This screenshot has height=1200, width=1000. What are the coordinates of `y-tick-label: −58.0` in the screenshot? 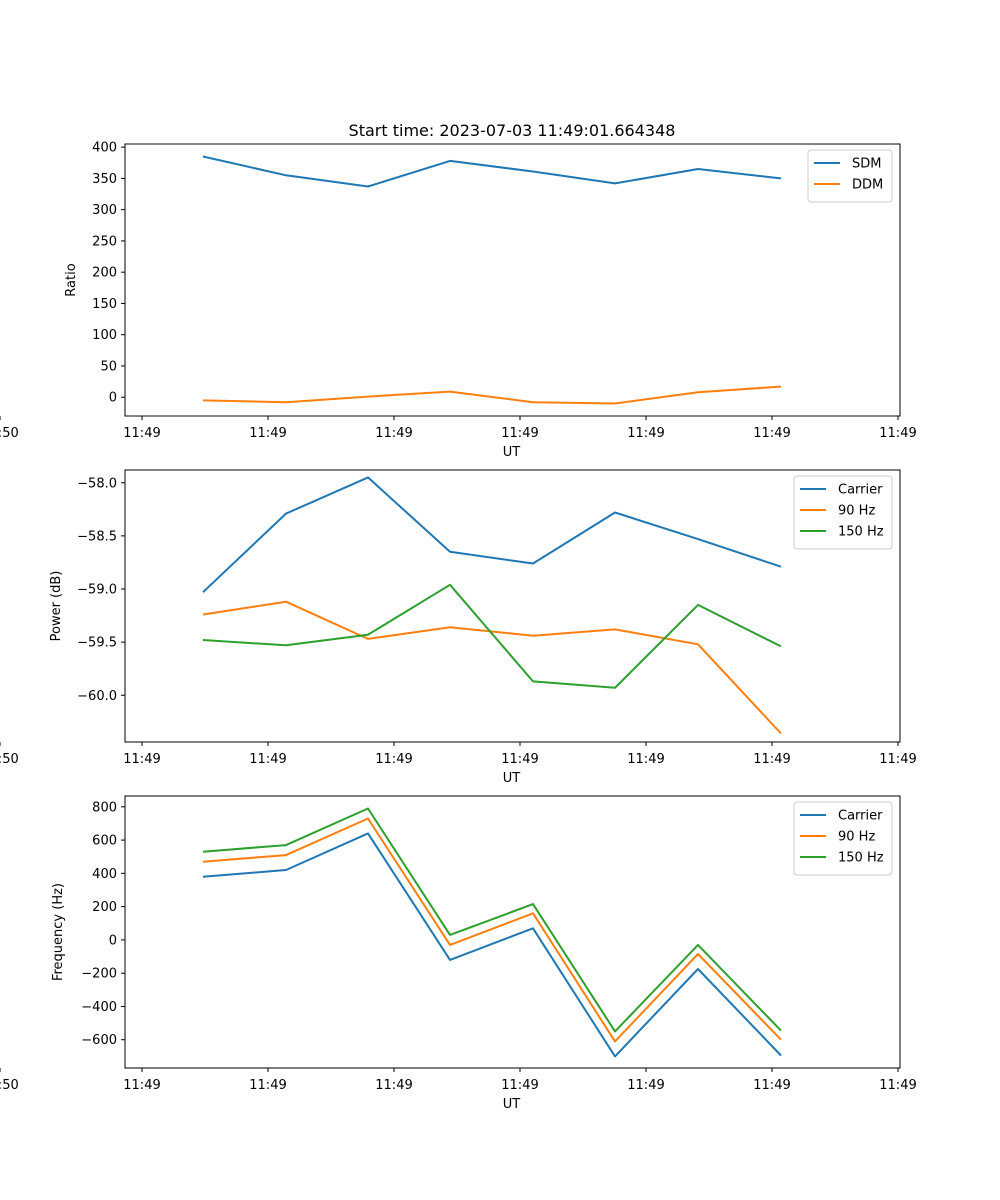 It's located at (97, 483).